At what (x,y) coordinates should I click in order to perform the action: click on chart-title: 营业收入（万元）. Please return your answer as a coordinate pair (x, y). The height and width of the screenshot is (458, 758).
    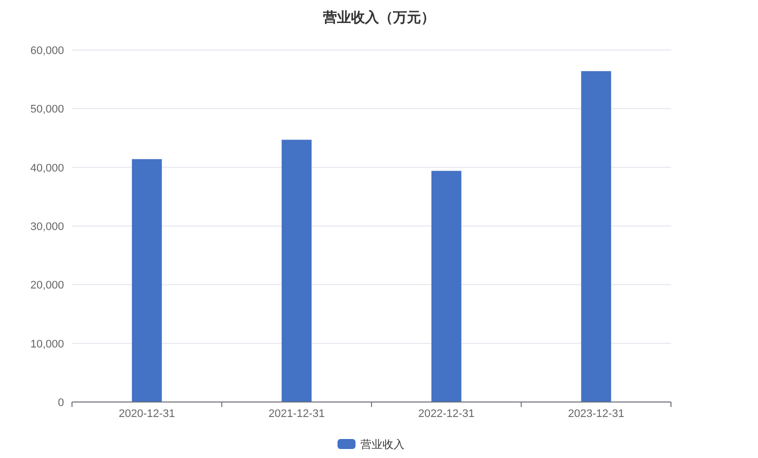
    Looking at the image, I should click on (378, 17).